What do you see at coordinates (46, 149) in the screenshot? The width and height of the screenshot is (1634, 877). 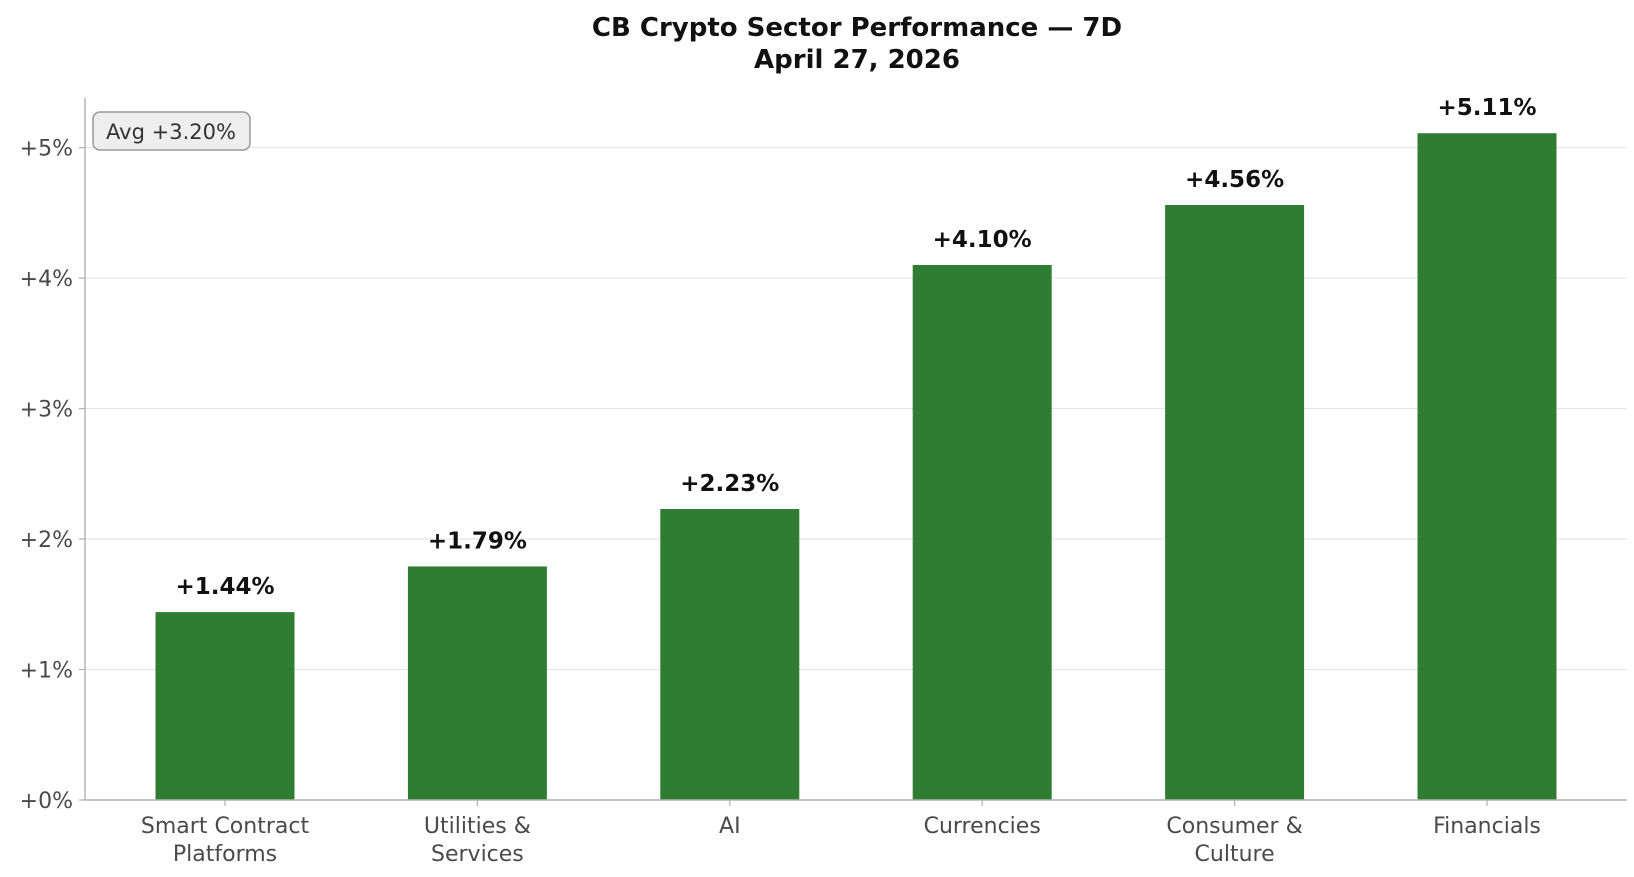 I see `y-tick-label: +5%` at bounding box center [46, 149].